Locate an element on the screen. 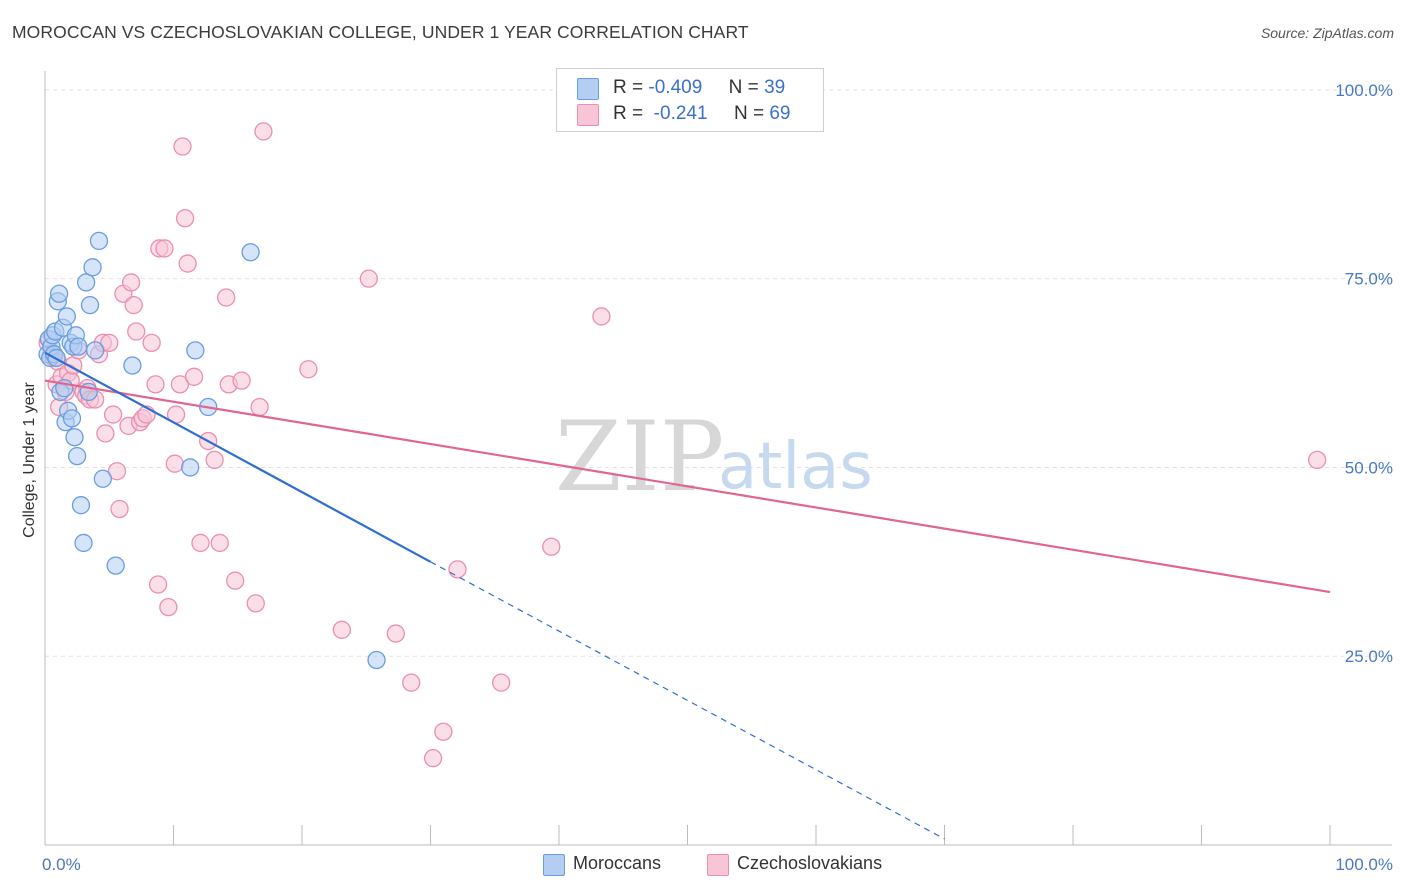 The width and height of the screenshot is (1406, 892). y-tick-labels: 25.0% 50.0% 75.0% 100.0% is located at coordinates (1364, 373).